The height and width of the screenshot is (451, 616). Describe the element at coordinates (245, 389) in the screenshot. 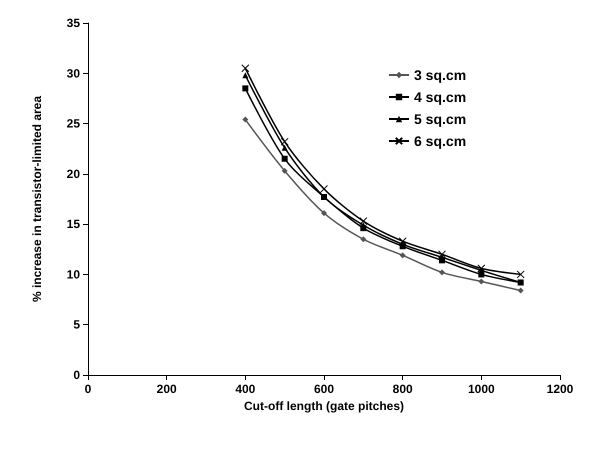

I see `x-tick-label: 400` at that location.